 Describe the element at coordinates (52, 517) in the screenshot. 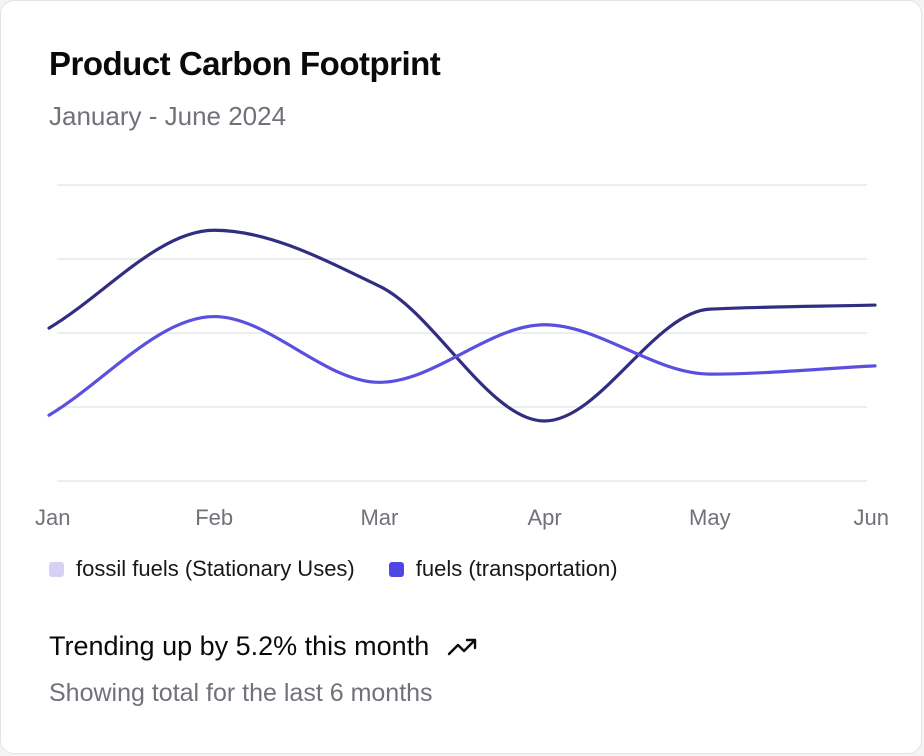

I see `x-tick-label: Jan` at that location.